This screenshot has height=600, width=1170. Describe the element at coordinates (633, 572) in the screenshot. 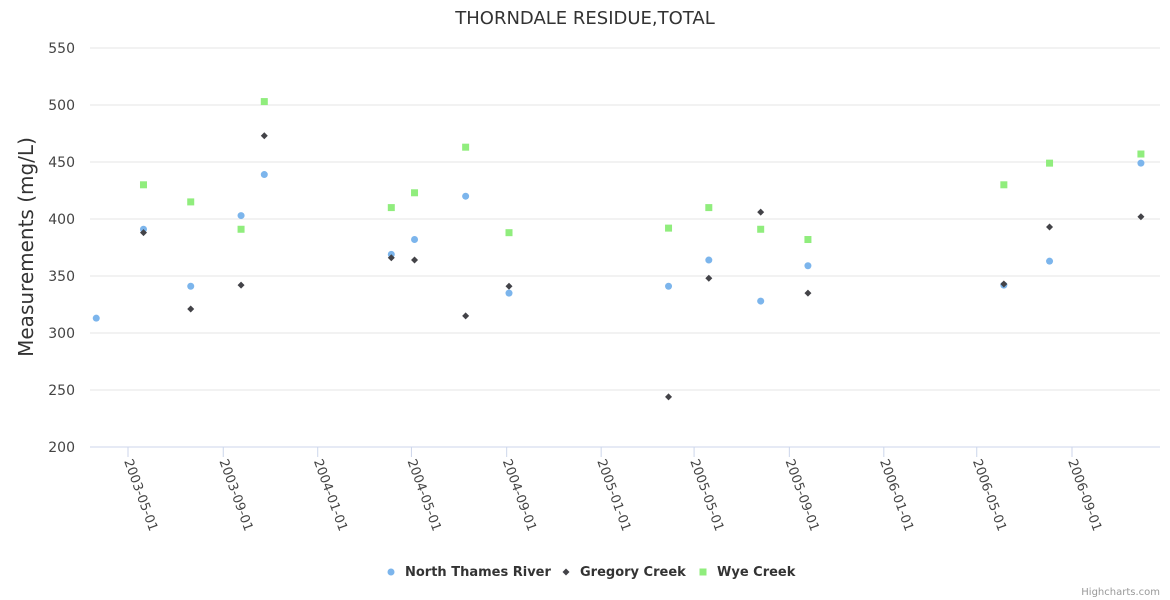

I see `legend-label: Gregory Creek` at that location.